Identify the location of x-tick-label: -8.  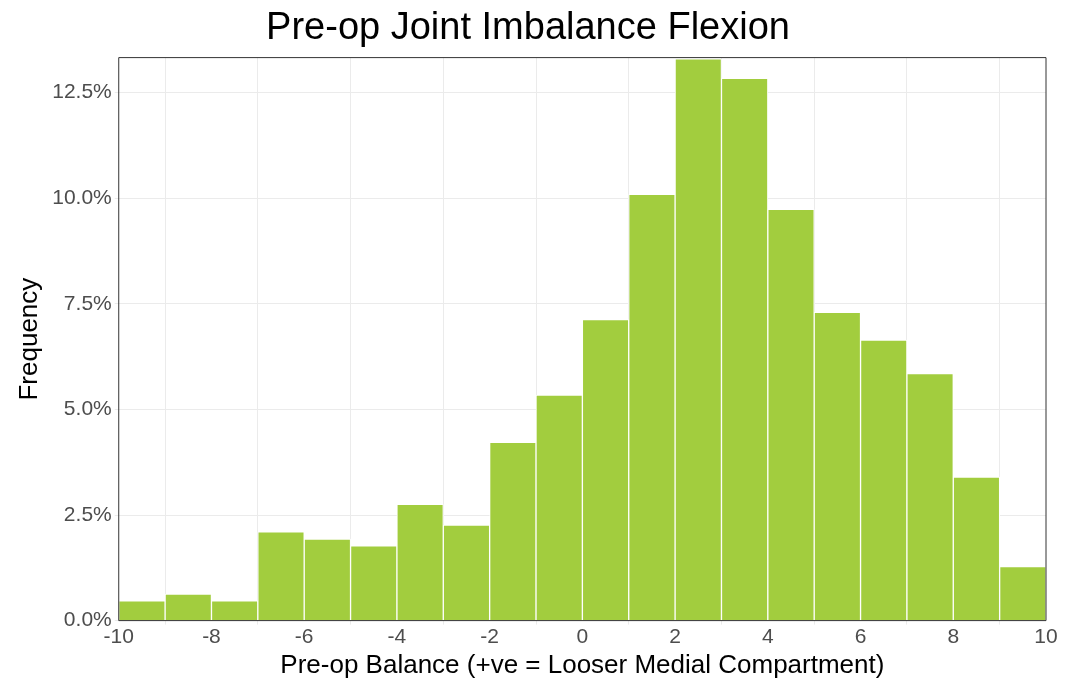
(211, 635).